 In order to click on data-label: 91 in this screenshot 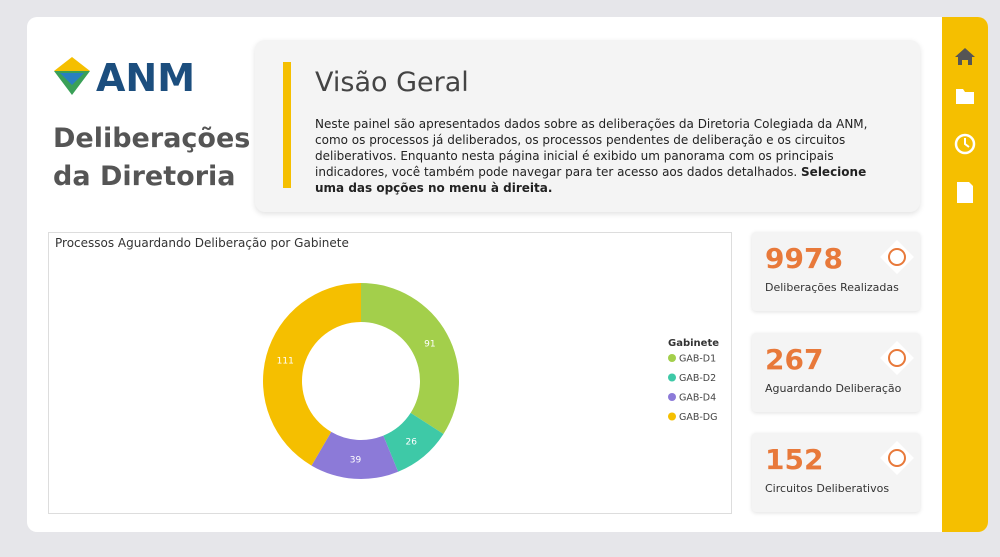, I will do `click(429, 344)`.